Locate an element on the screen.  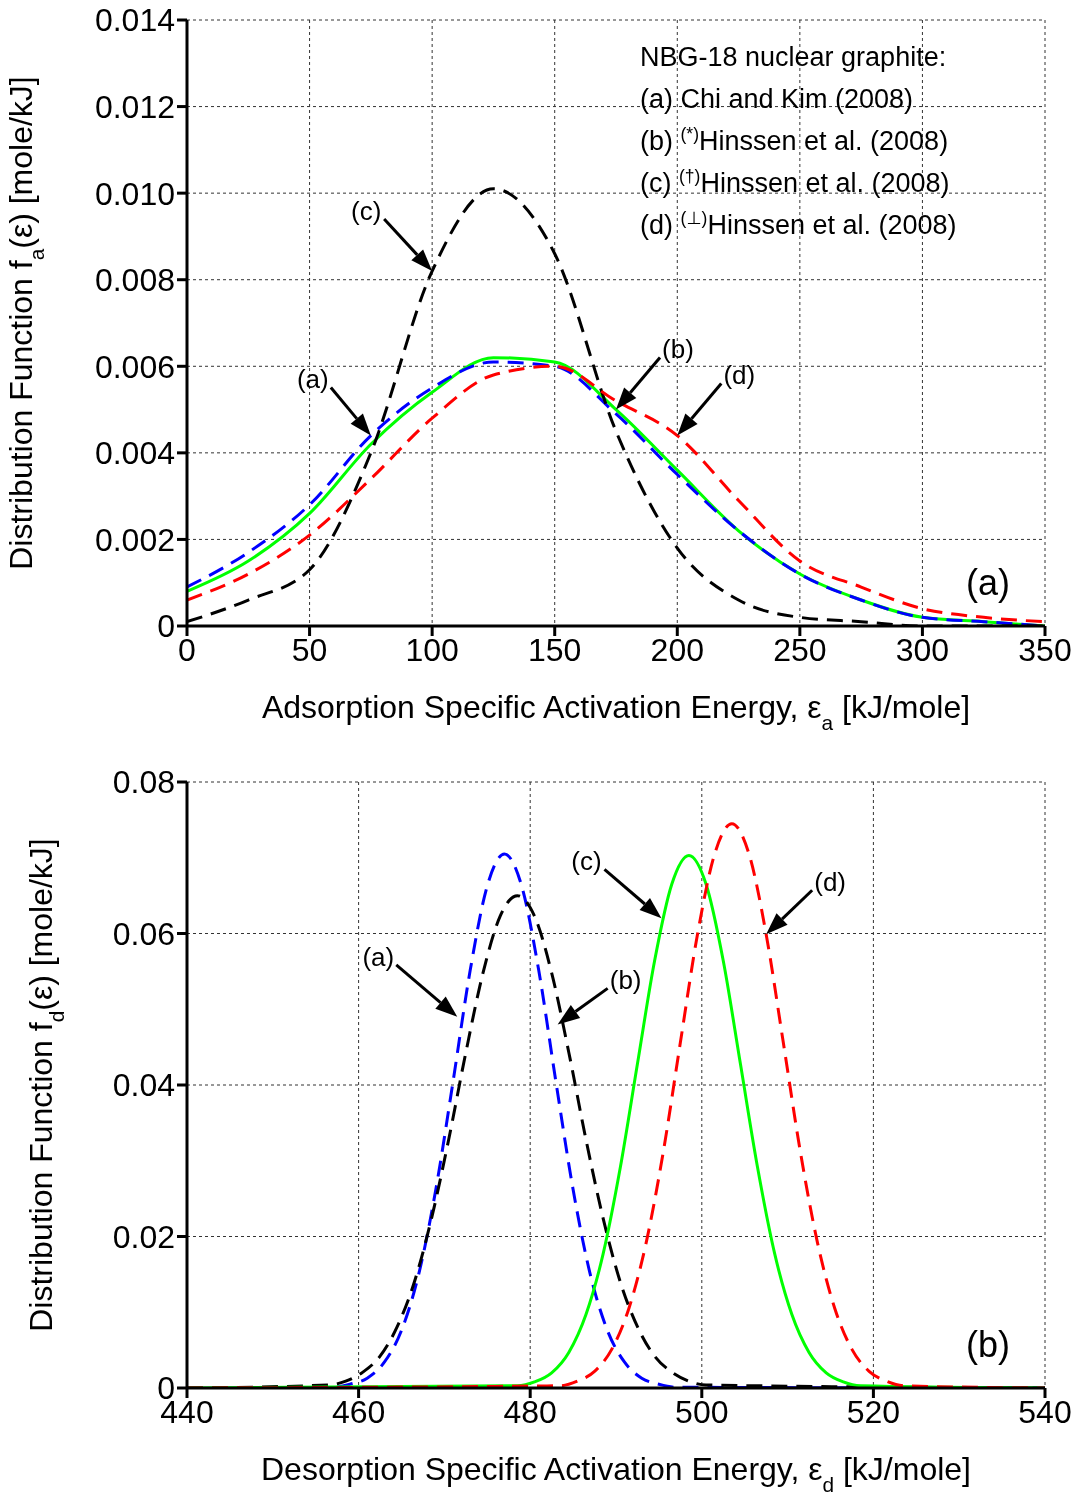
y-tick-label: 0 is located at coordinates (166, 626).